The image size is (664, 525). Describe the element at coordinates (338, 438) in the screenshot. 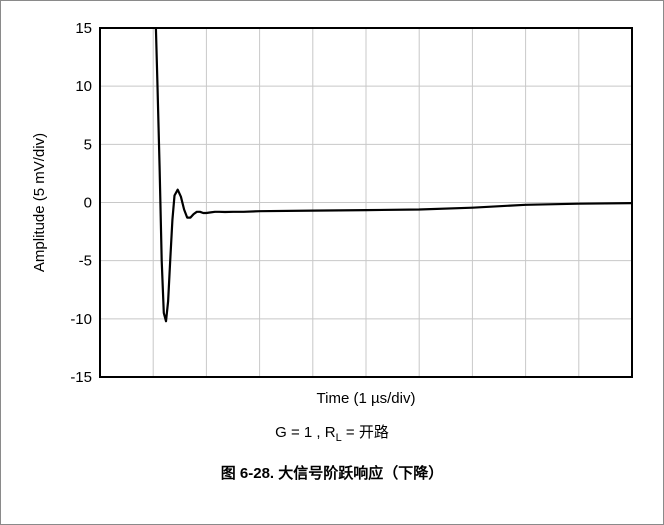

I see `condition-subscript: L` at that location.